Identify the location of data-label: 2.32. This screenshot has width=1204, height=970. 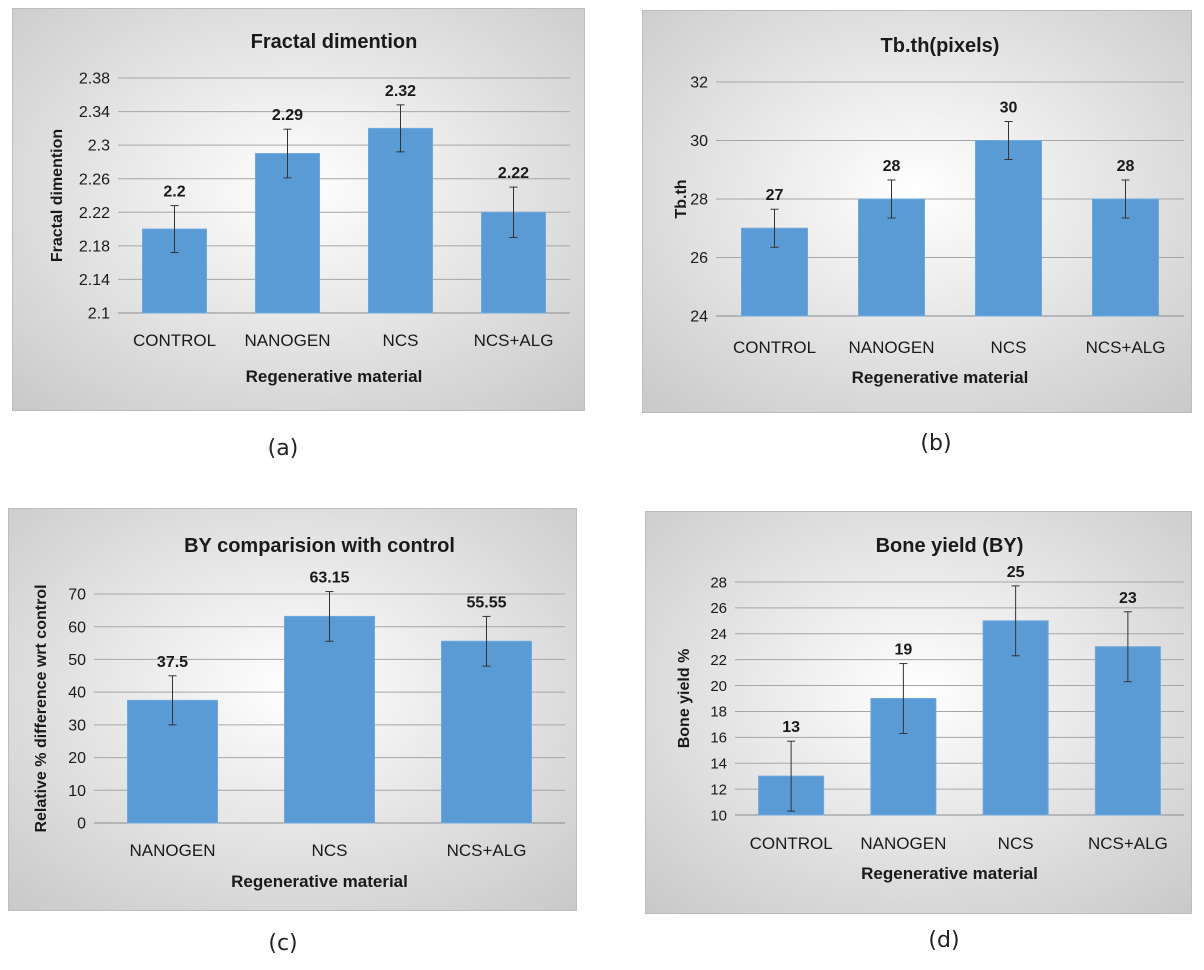
(400, 91).